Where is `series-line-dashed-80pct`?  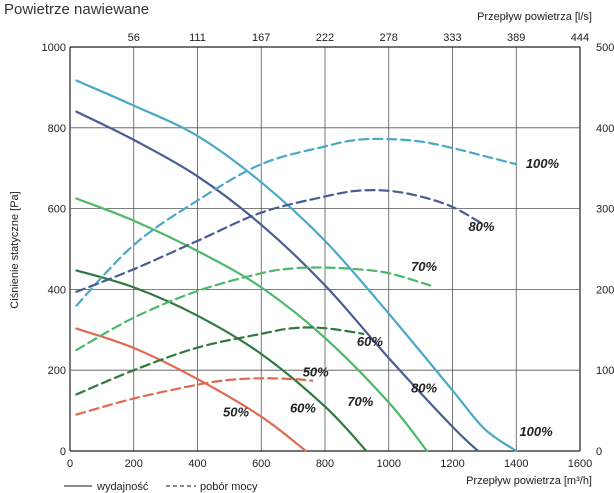
series-line-dashed-80pct is located at coordinates (279, 241).